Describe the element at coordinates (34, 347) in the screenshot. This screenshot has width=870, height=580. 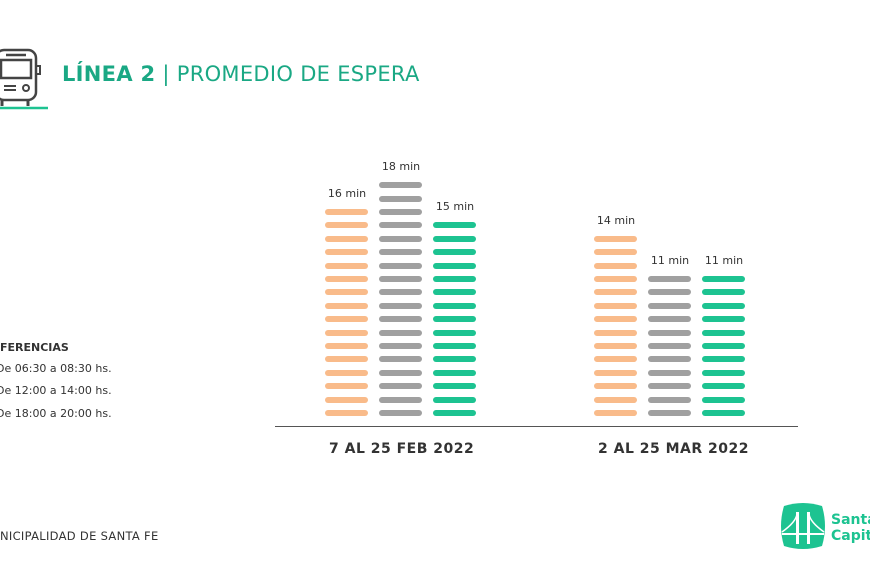
I see `legend-title: FERENCIAS` at that location.